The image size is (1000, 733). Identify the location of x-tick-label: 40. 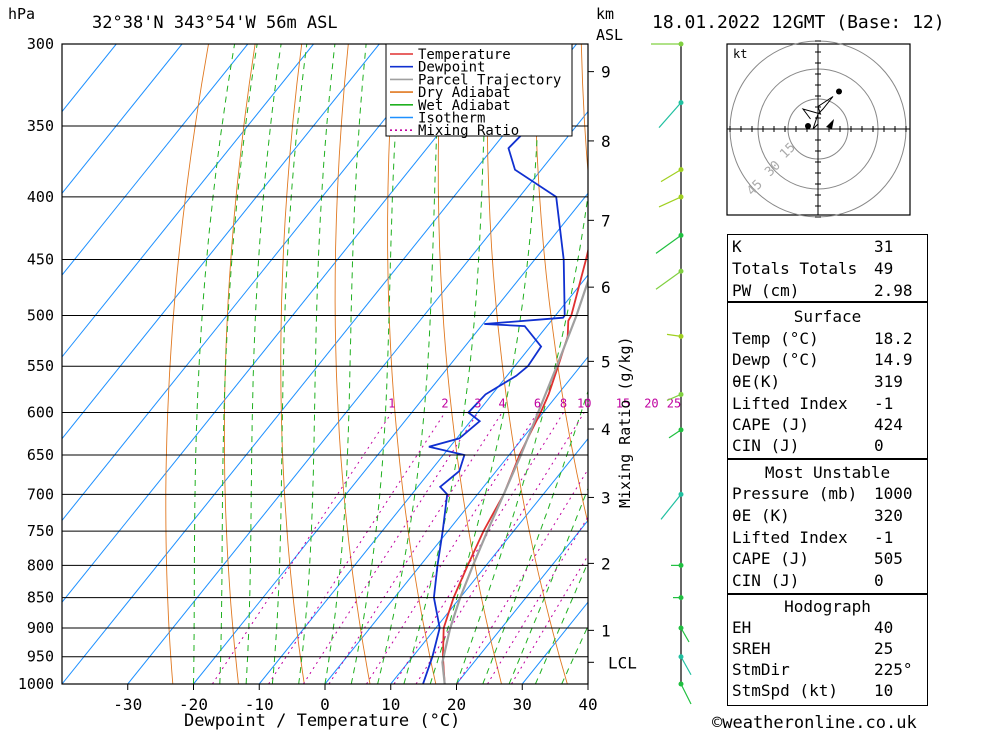
(587, 704).